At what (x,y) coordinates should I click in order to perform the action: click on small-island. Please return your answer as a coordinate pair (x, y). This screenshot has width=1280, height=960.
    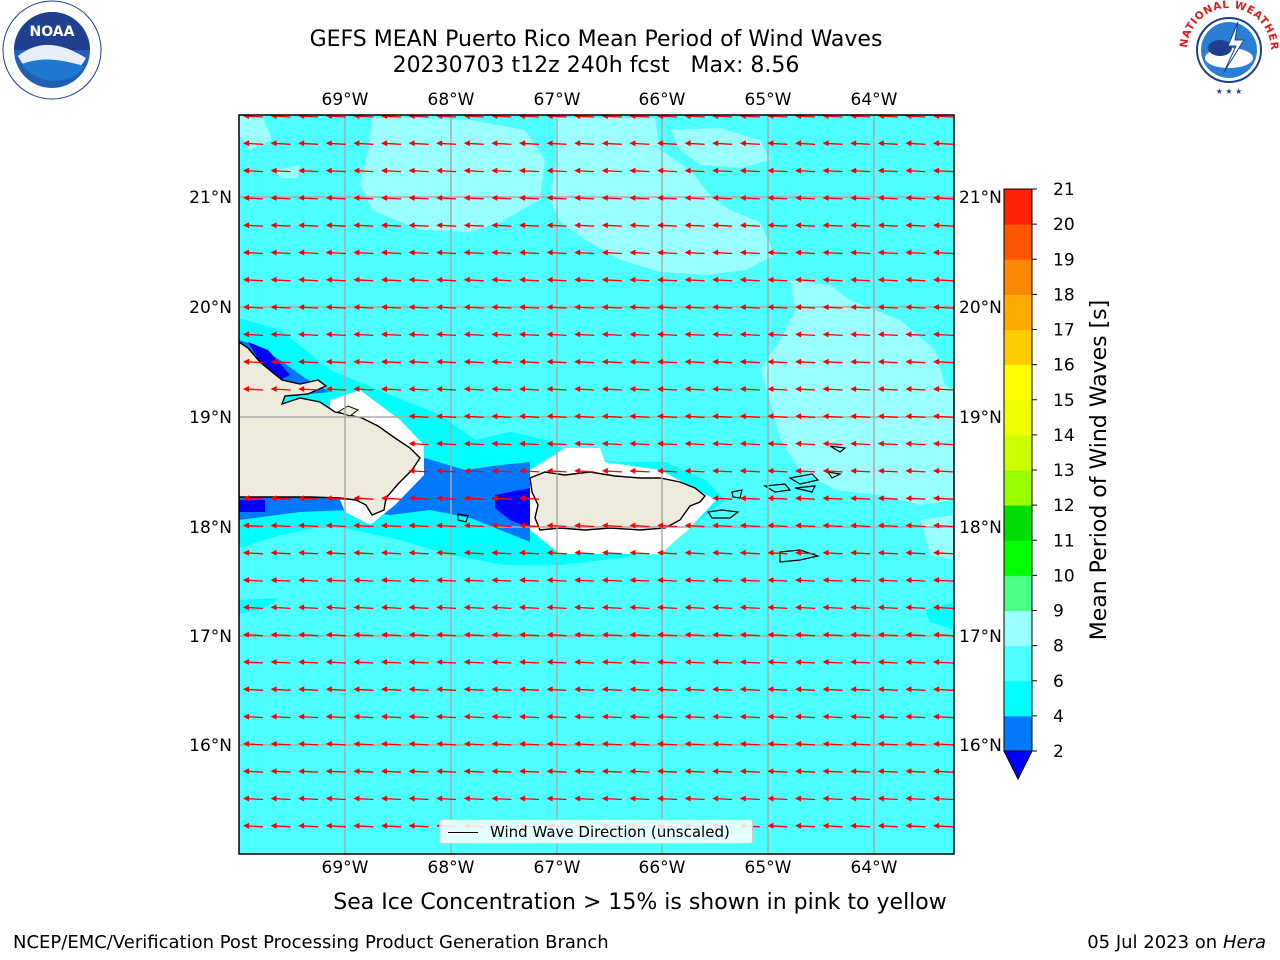
    Looking at the image, I should click on (463, 518).